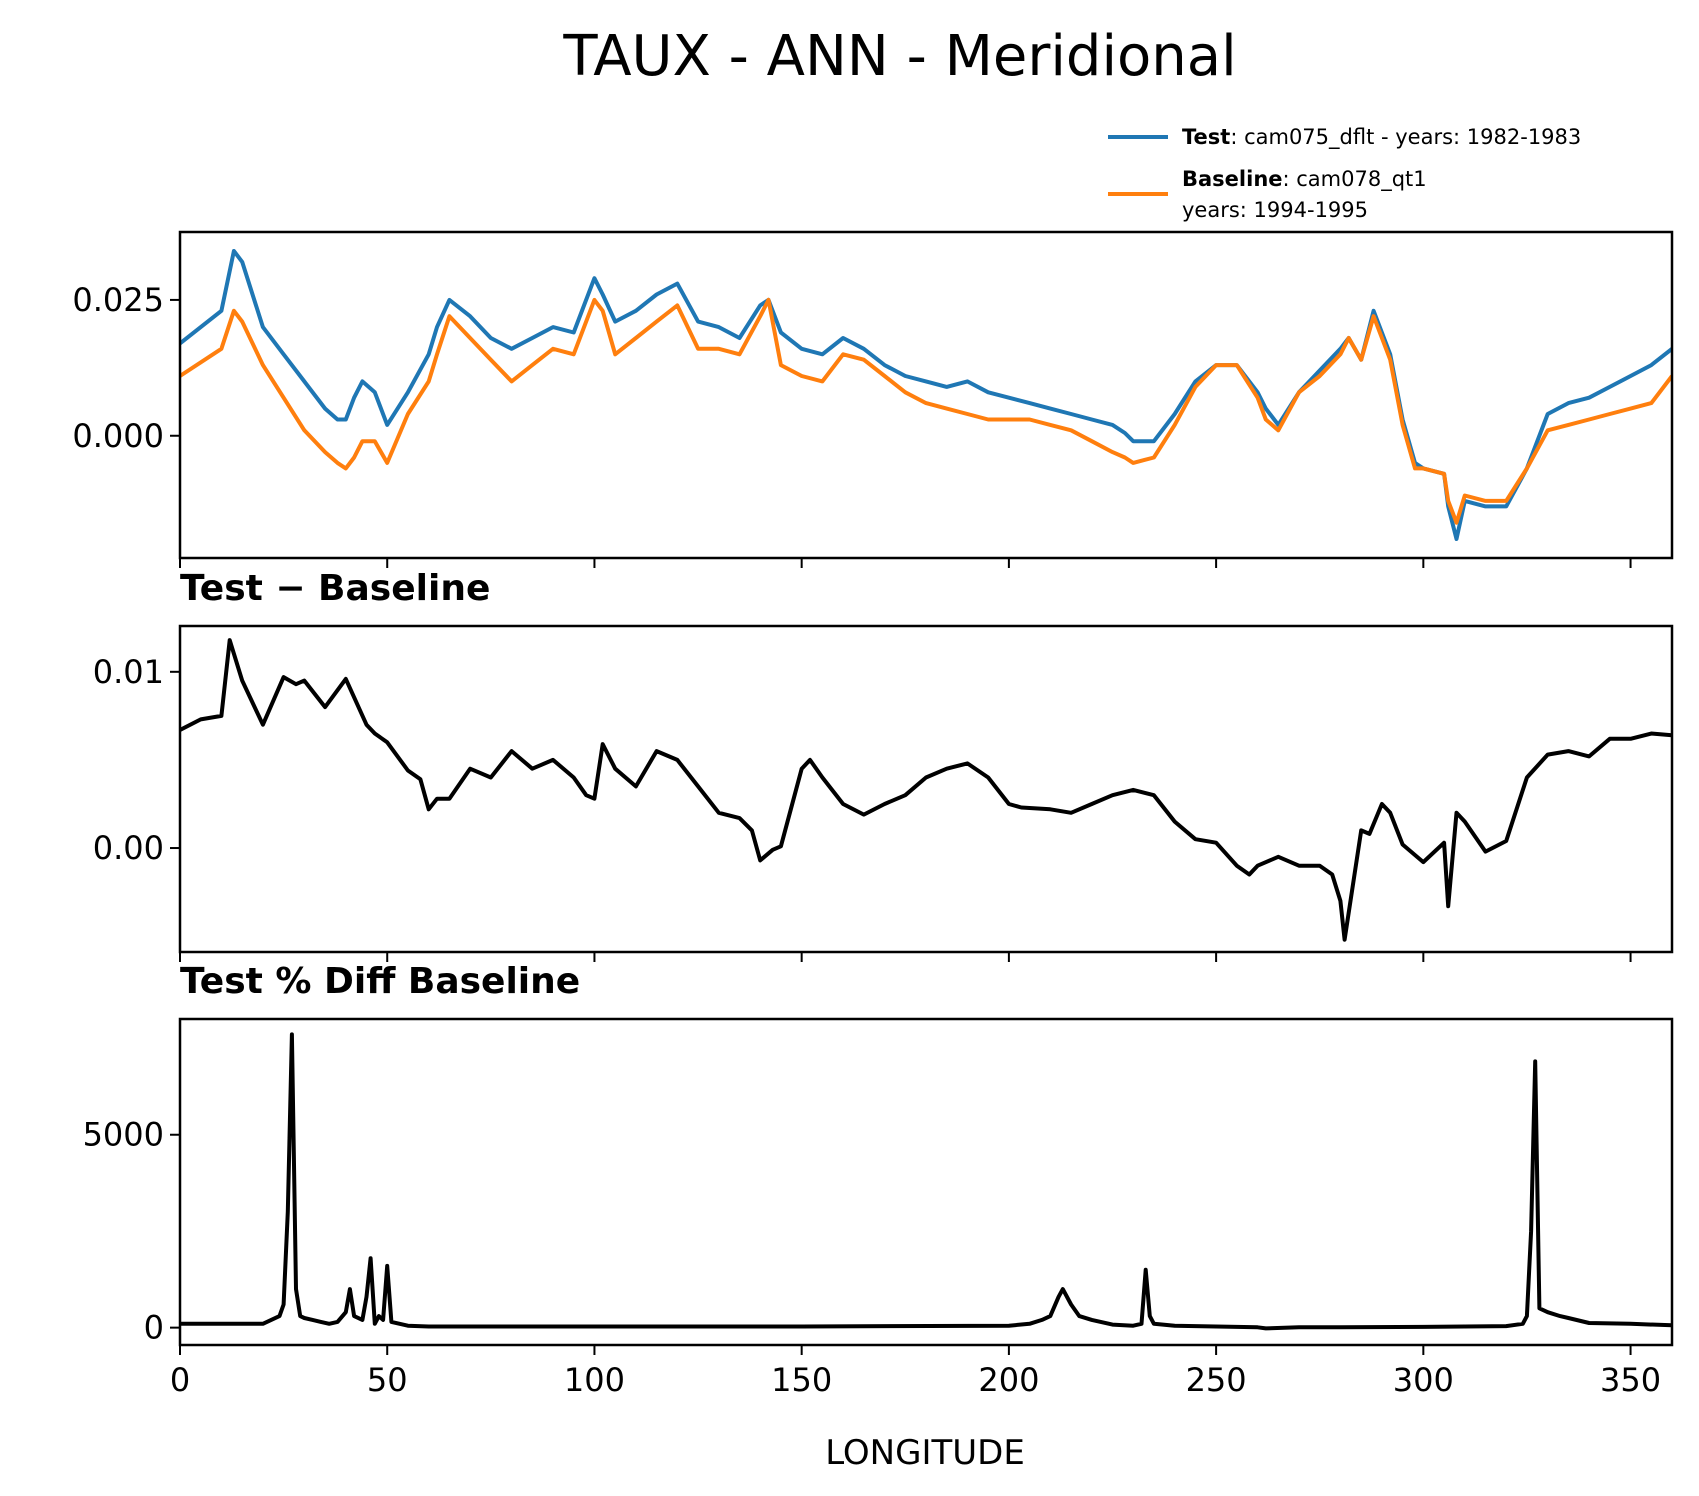 Image resolution: width=1699 pixels, height=1496 pixels. What do you see at coordinates (126, 368) in the screenshot?
I see `panel-0-yticks: 0.000 0.025` at bounding box center [126, 368].